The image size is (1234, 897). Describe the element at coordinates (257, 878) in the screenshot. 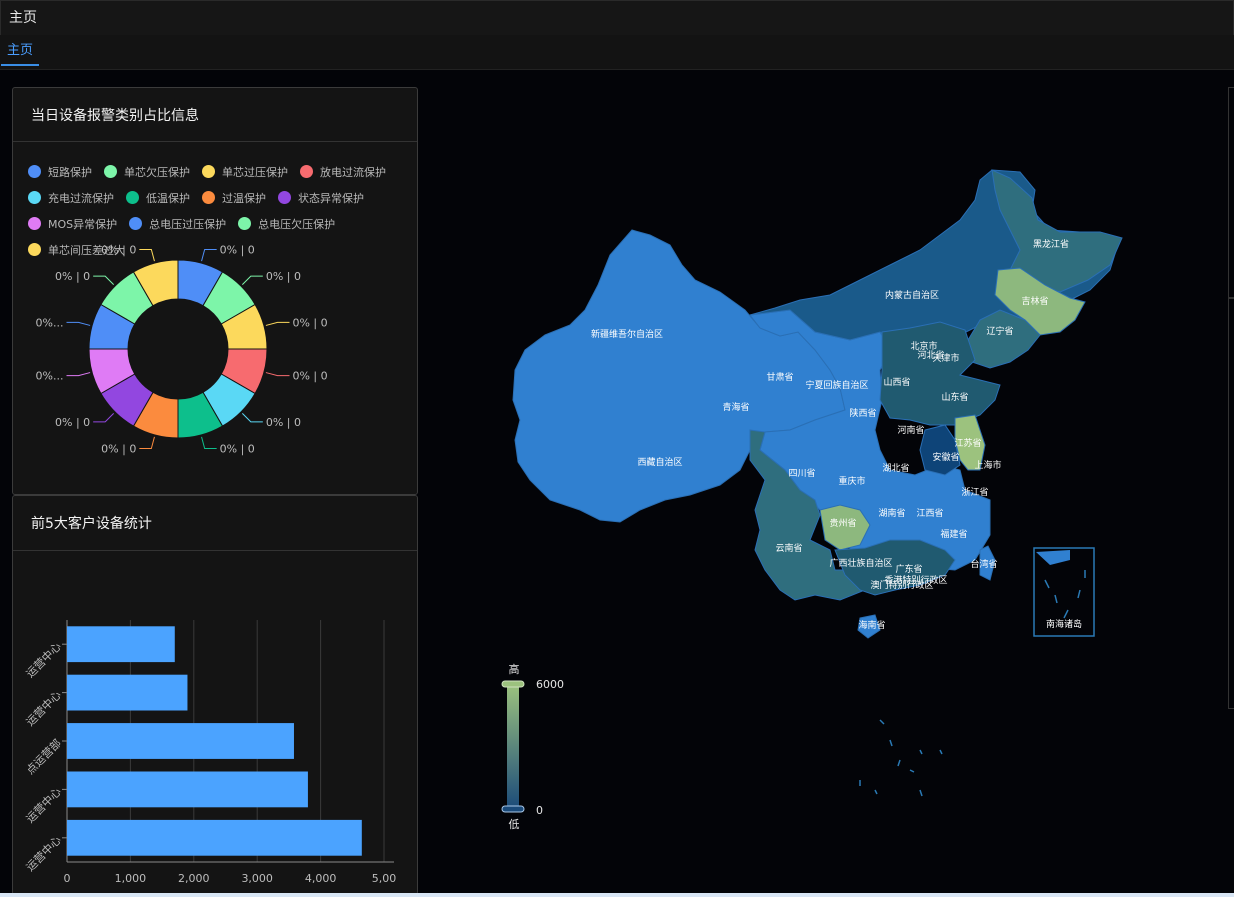

I see `x-tick-label: 3,000` at that location.